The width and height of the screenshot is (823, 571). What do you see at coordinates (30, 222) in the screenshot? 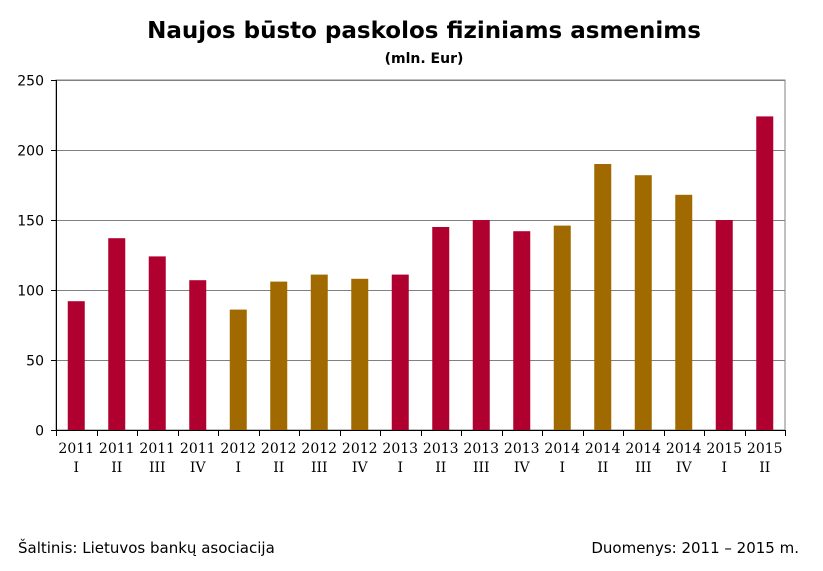
I see `y-tick-label: 150` at bounding box center [30, 222].